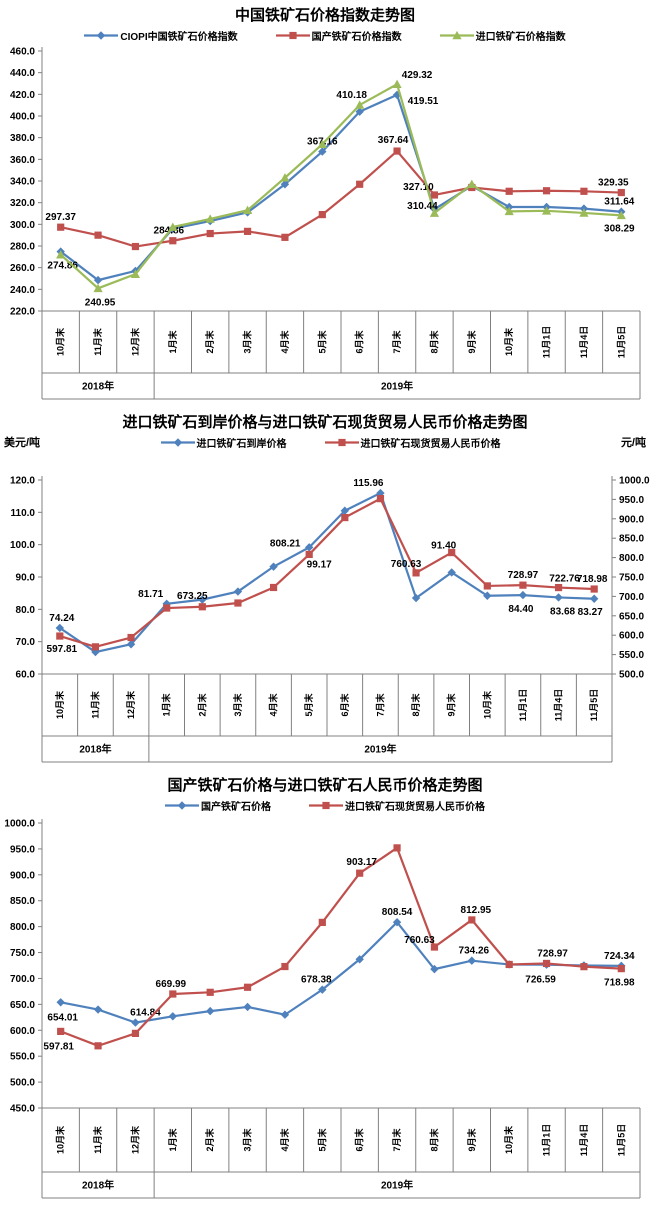 This screenshot has width=650, height=1206. Describe the element at coordinates (631, 655) in the screenshot. I see `y2-tick-label: 550.0` at that location.